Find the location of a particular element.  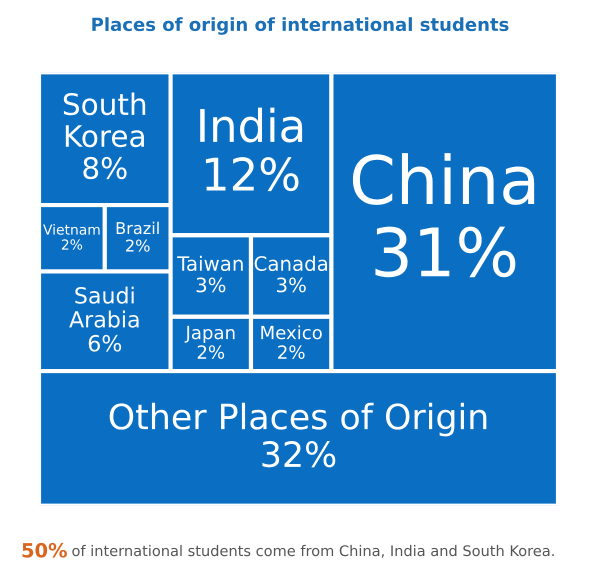

text: Places of origin of international students is located at coordinates (300, 26).